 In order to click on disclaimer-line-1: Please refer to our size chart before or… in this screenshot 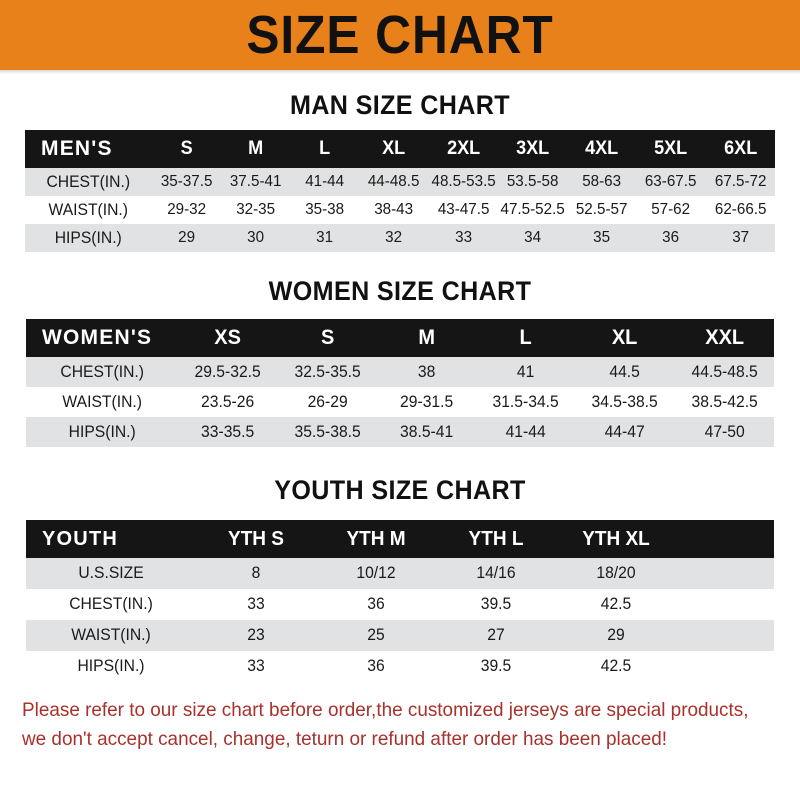, I will do `click(385, 710)`.